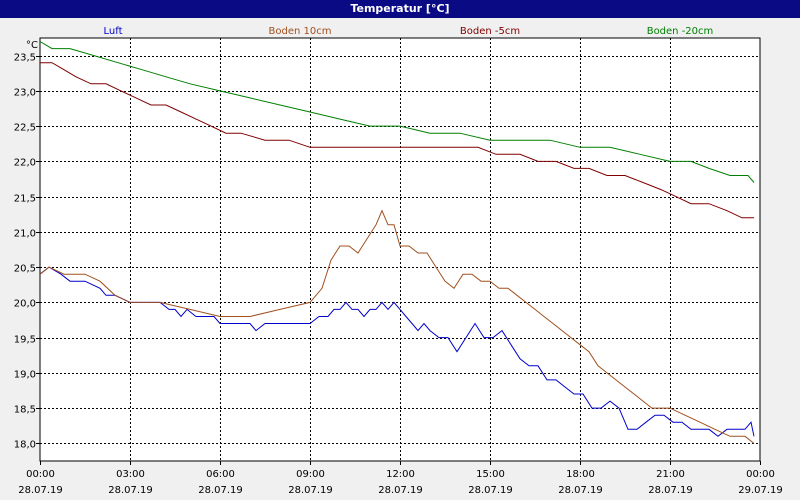  Describe the element at coordinates (490, 474) in the screenshot. I see `x-tick-time-label: 15:00` at that location.